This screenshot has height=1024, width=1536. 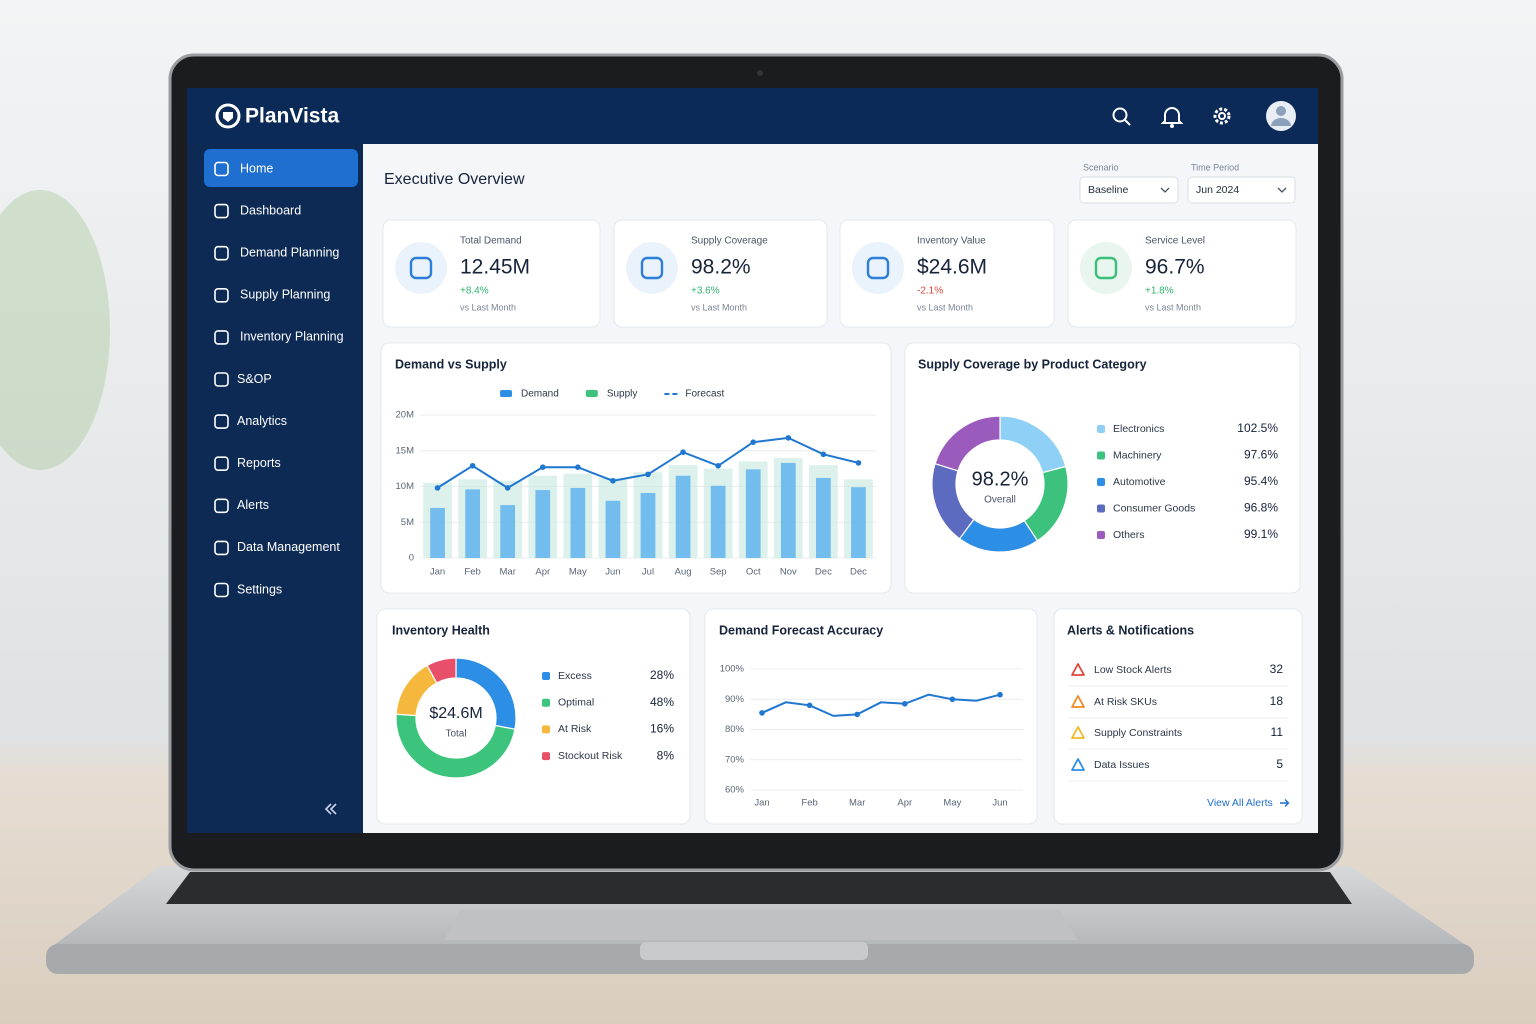 I want to click on kpi-change: -2.1%, so click(x=930, y=291).